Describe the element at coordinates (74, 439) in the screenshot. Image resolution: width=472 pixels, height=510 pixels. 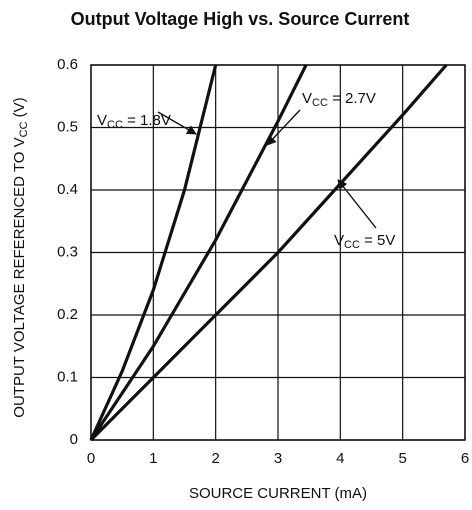
I see `y-tick-label: 0` at that location.